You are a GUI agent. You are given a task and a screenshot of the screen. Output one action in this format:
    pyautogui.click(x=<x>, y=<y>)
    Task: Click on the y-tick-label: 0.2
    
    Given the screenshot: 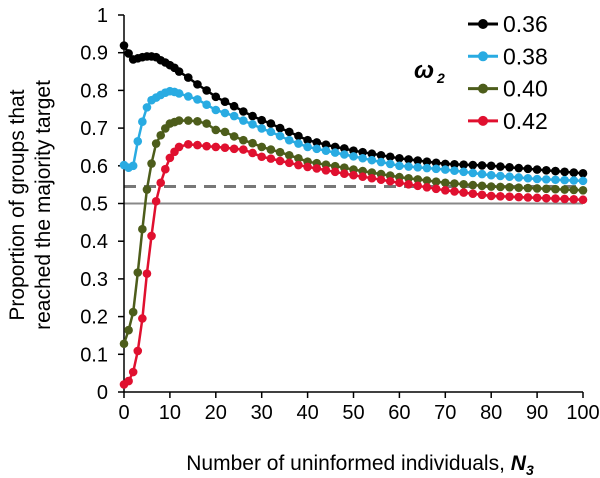 What is the action you would take?
    pyautogui.click(x=94, y=318)
    